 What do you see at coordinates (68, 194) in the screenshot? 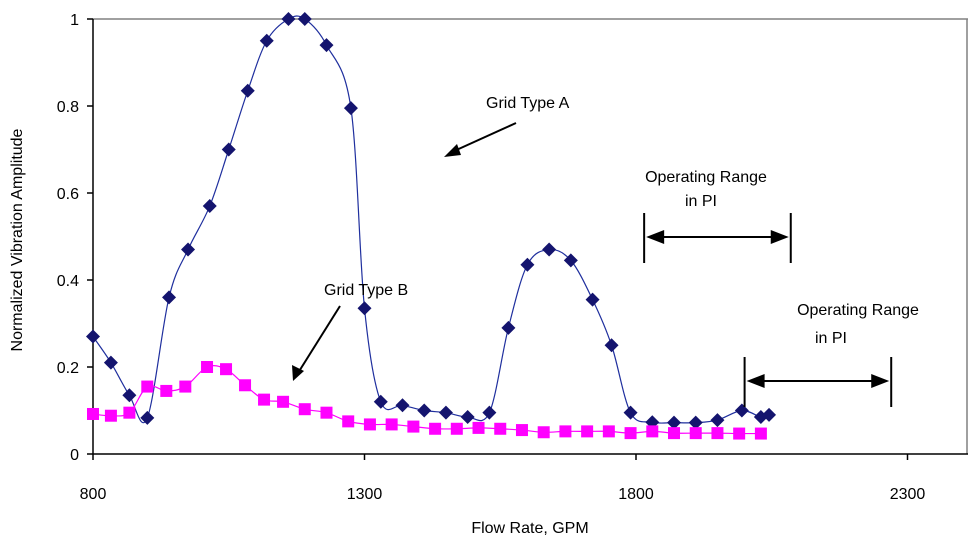
I see `y-tick-label: 0.6` at bounding box center [68, 194].